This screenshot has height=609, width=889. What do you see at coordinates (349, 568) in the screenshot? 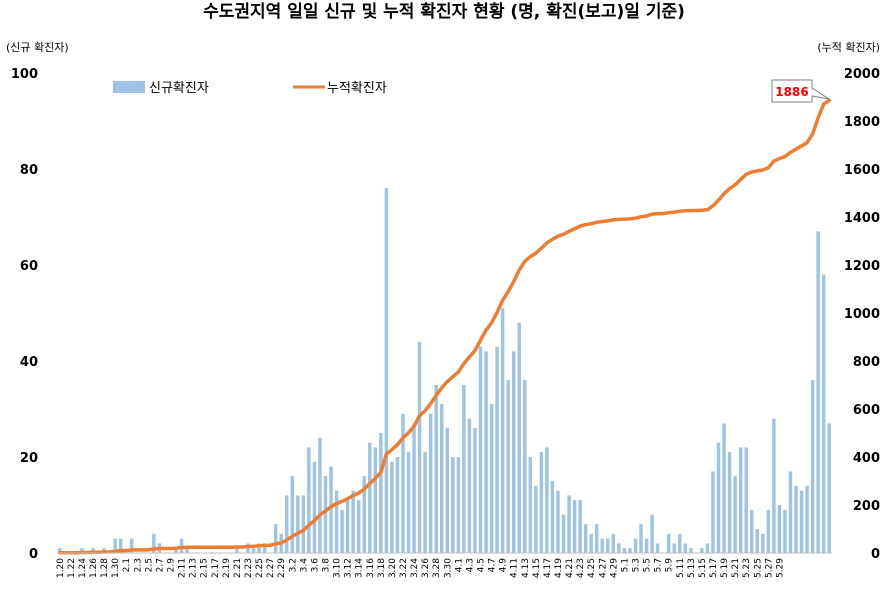
I see `x-tick-label: 3.12` at bounding box center [349, 568].